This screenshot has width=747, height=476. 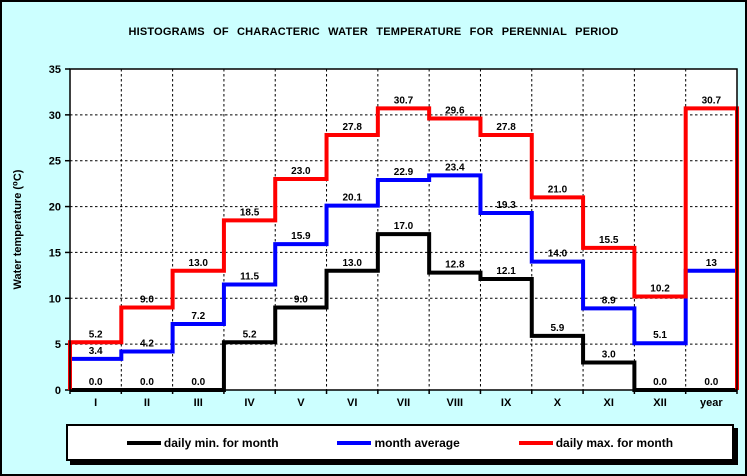 I want to click on black-line-swatch-icon, so click(x=143, y=442).